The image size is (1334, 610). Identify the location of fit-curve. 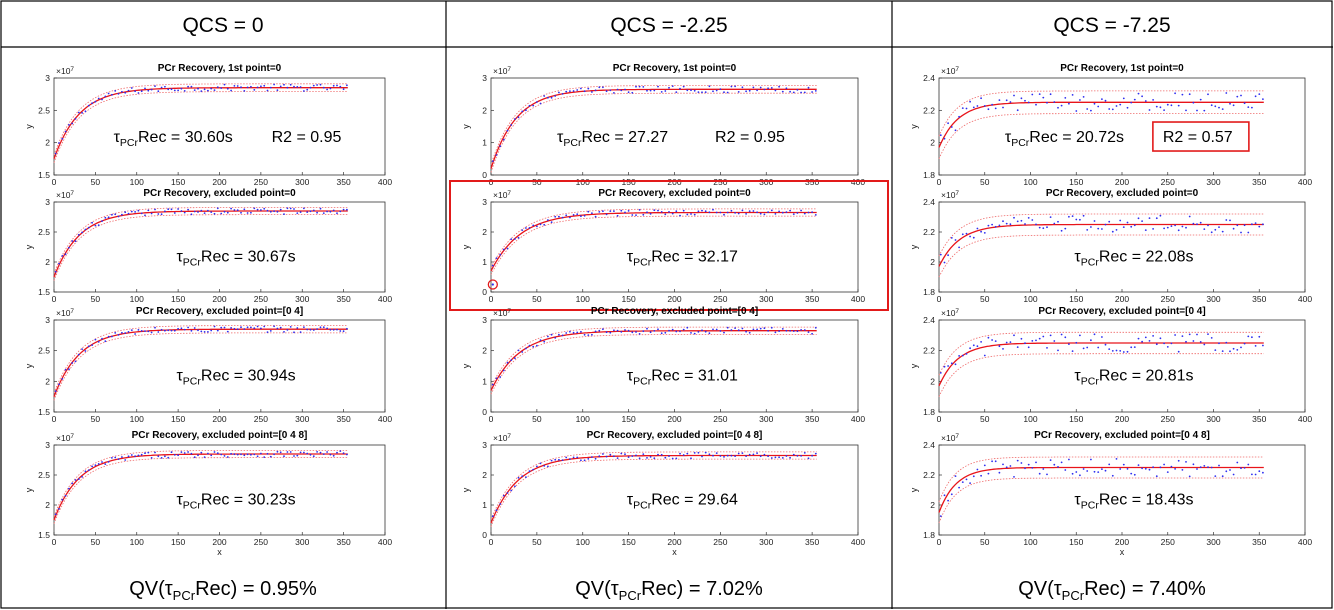
(1101, 489).